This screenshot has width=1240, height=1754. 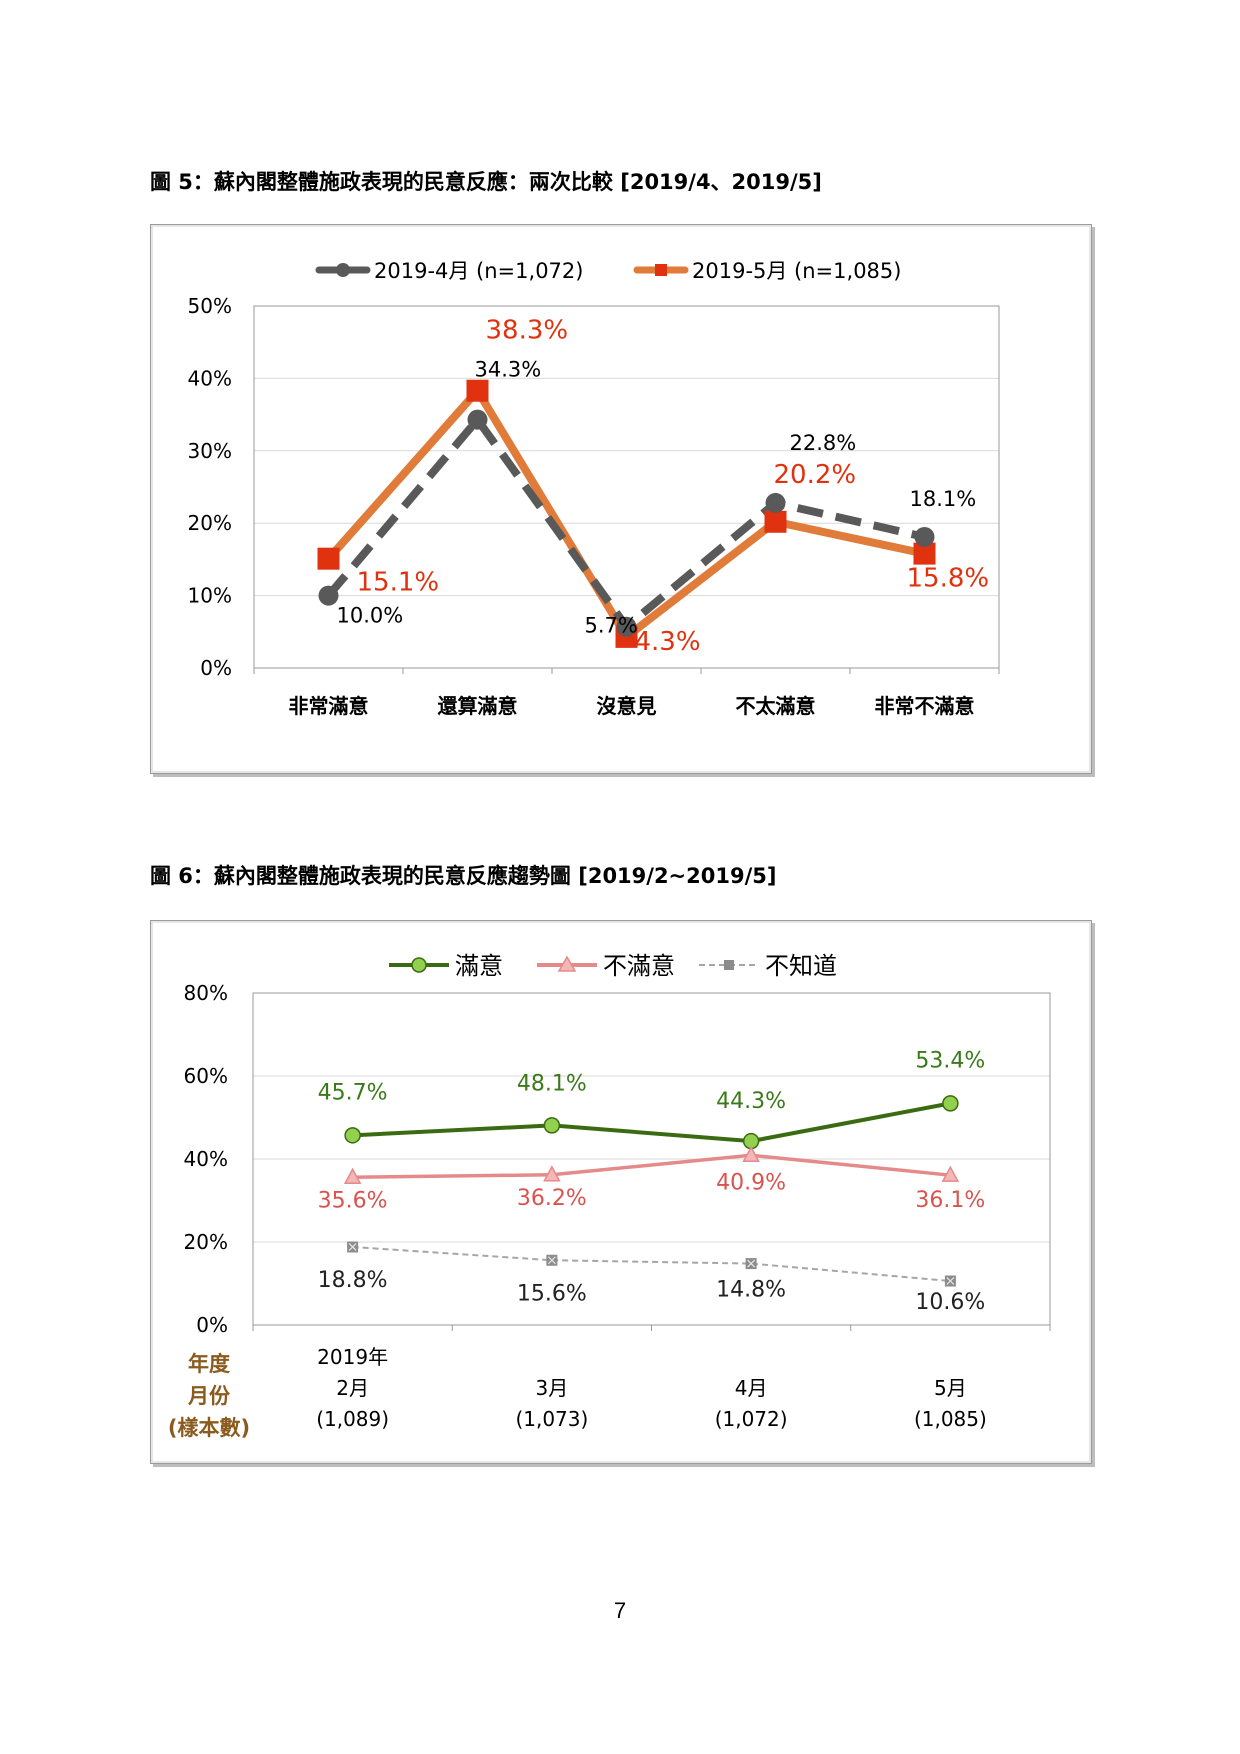 I want to click on y-tick-label: 30%, so click(x=210, y=451).